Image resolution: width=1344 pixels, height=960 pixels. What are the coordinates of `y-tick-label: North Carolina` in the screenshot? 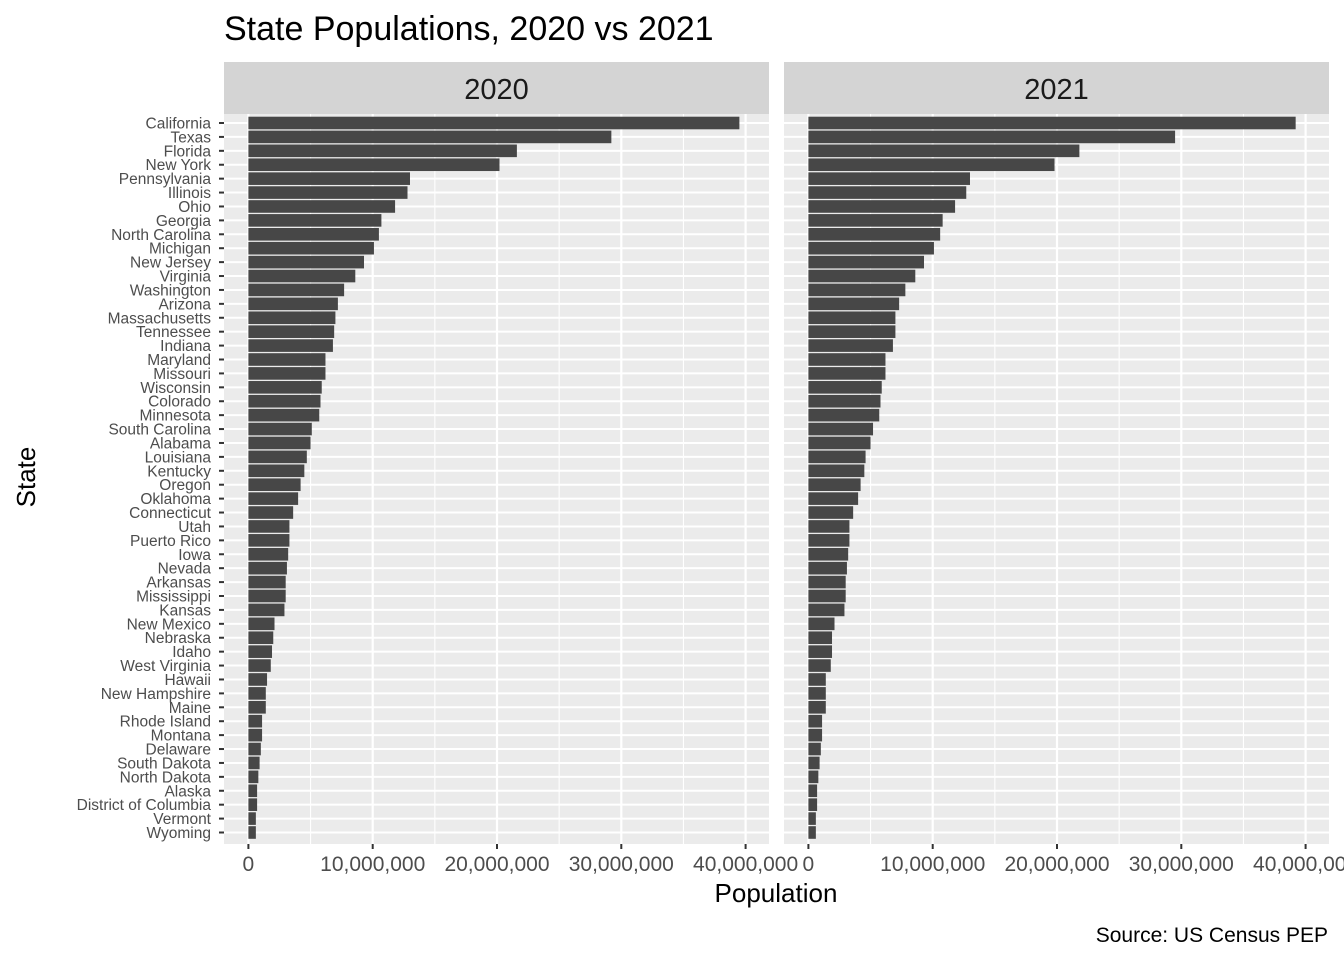 It's located at (161, 235).